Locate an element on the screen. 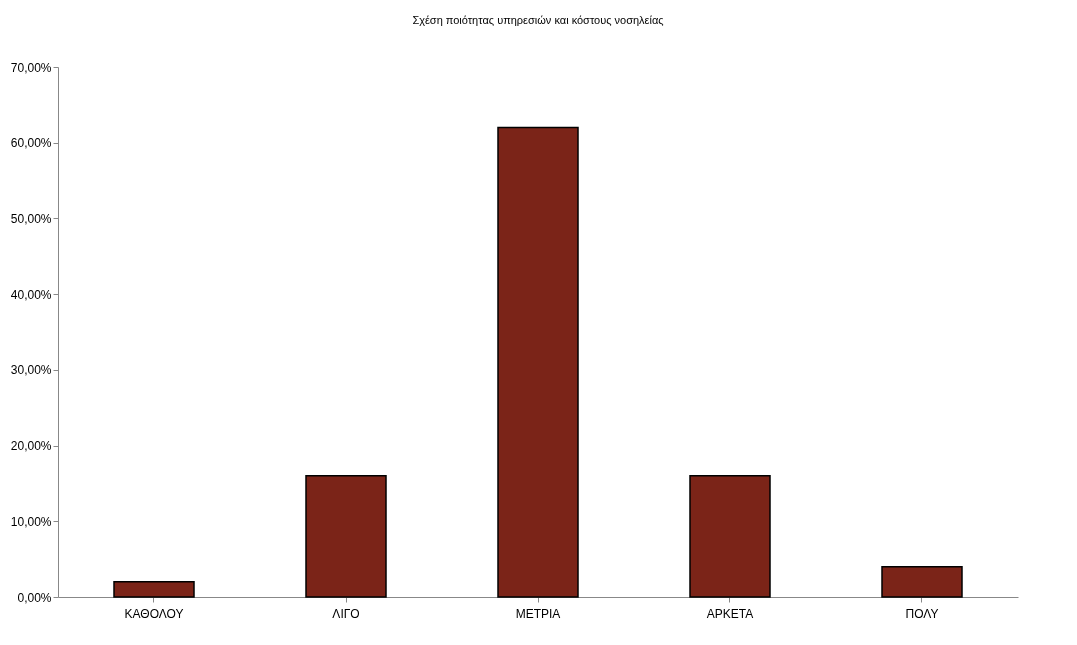 Image resolution: width=1077 pixels, height=645 pixels. x-tick-label: ΜΕΤΡΙΑ is located at coordinates (538, 613).